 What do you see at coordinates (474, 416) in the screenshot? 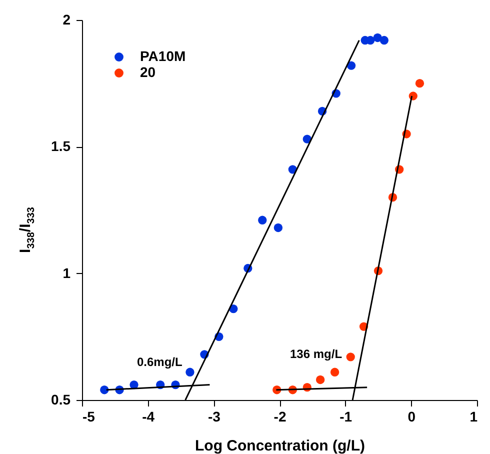
I see `x-tick-label: 1` at bounding box center [474, 416].